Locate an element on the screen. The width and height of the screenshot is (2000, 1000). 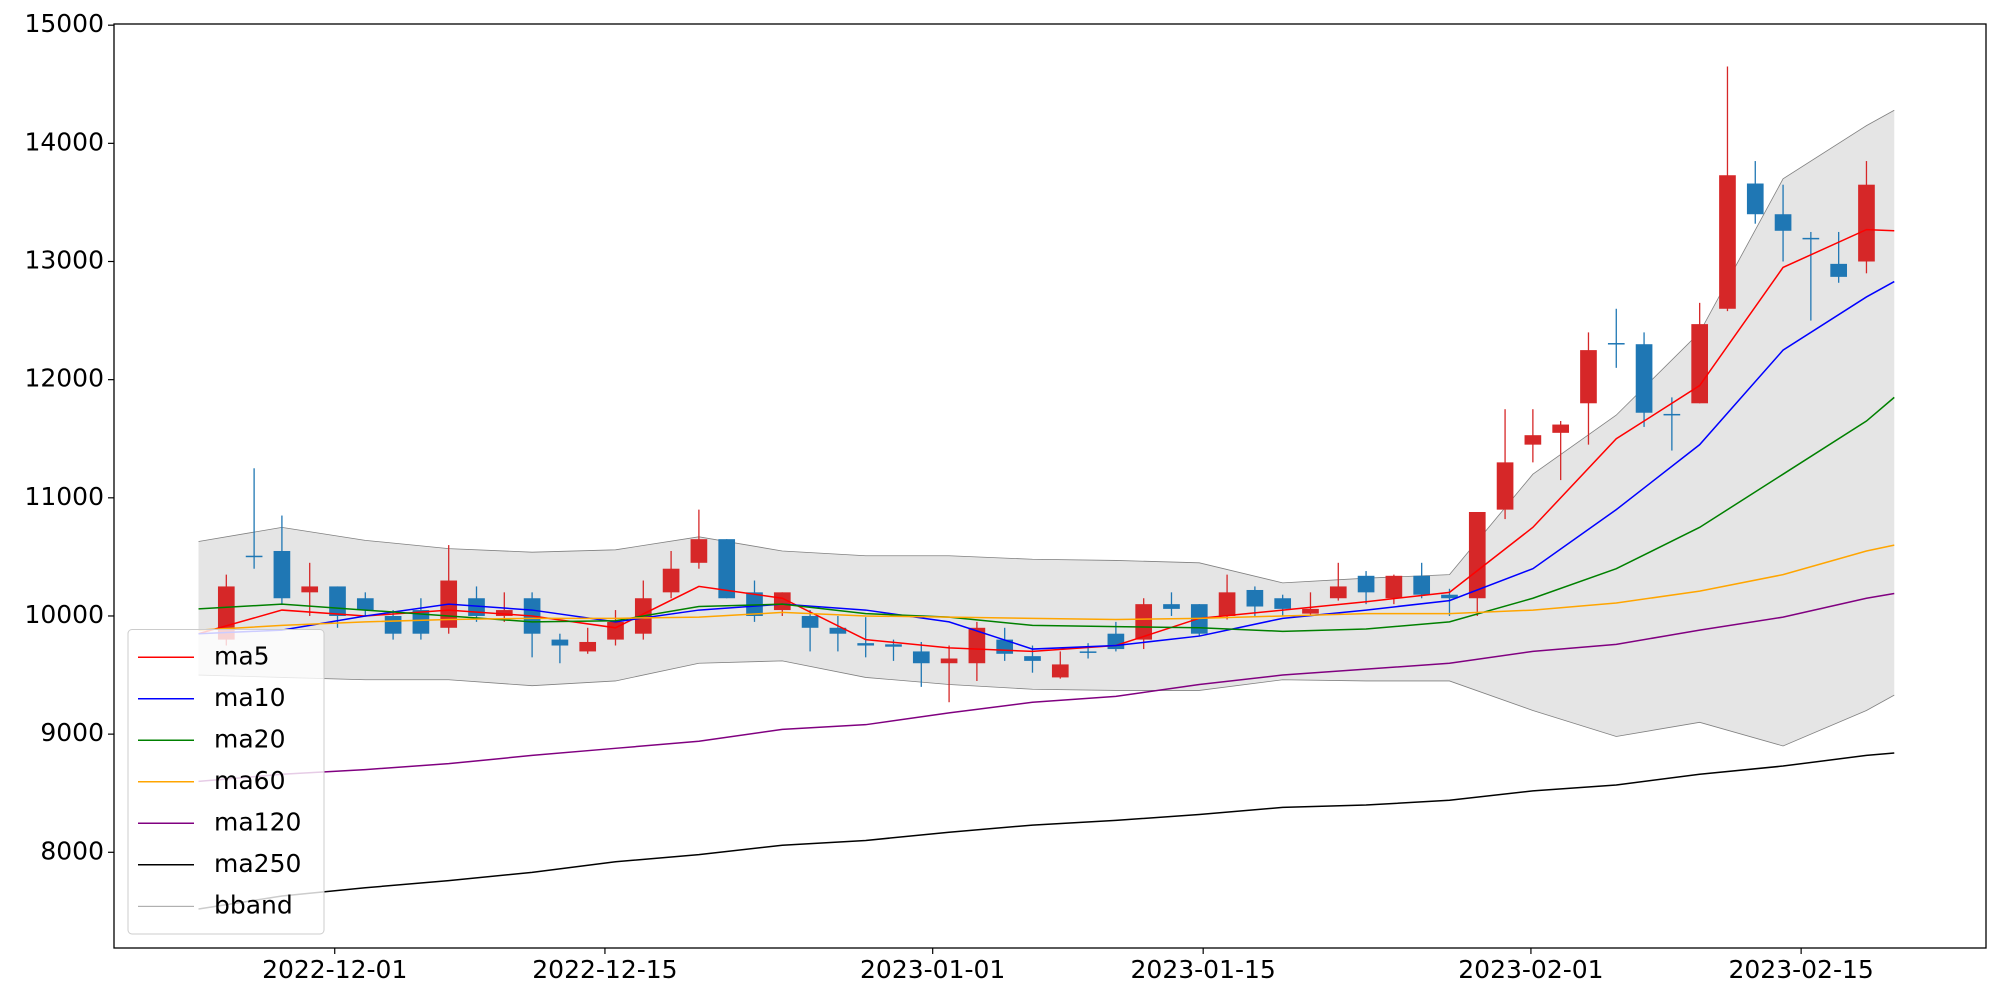
band-line is located at coordinates (1046, 703).